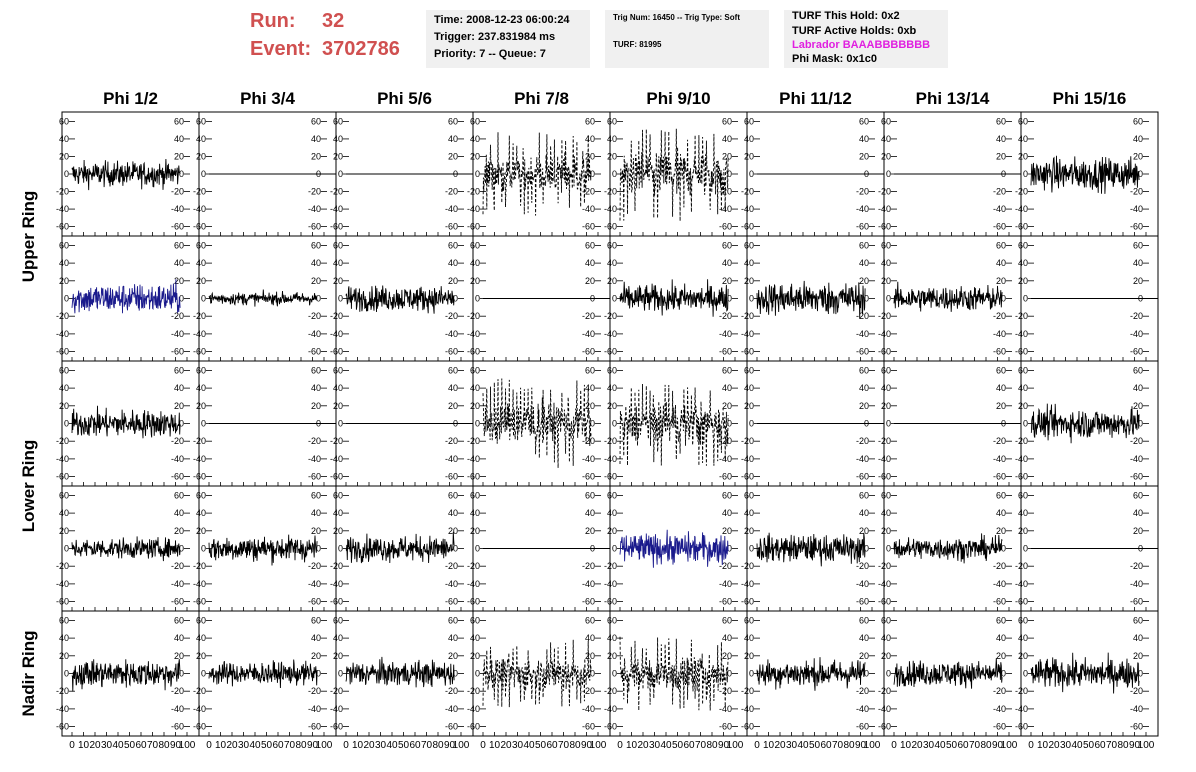 The width and height of the screenshot is (1196, 772). I want to click on dashed-trace, so click(537, 673).